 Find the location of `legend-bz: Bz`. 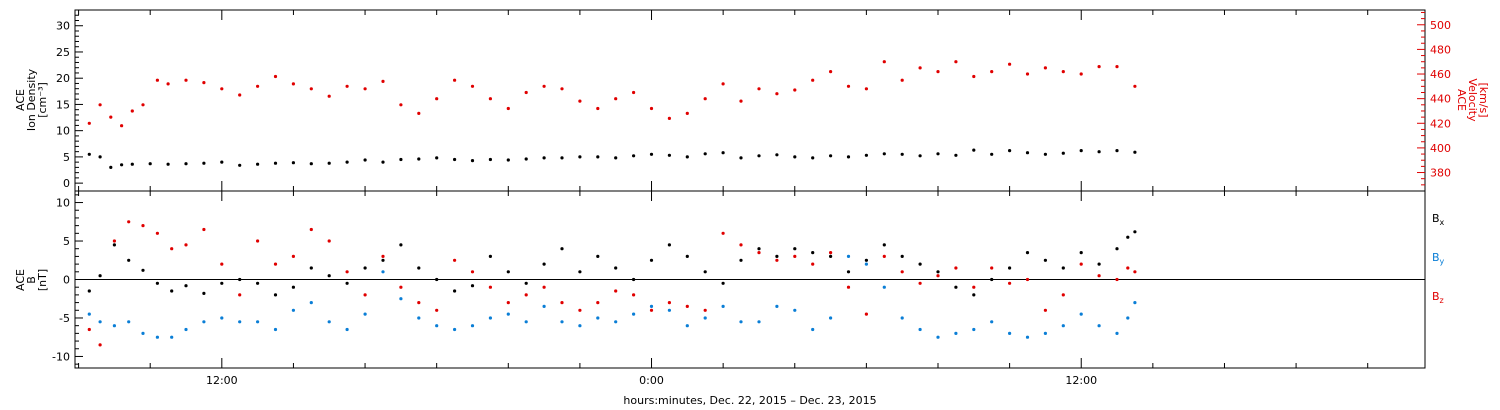

legend-bz: Bz is located at coordinates (1438, 297).